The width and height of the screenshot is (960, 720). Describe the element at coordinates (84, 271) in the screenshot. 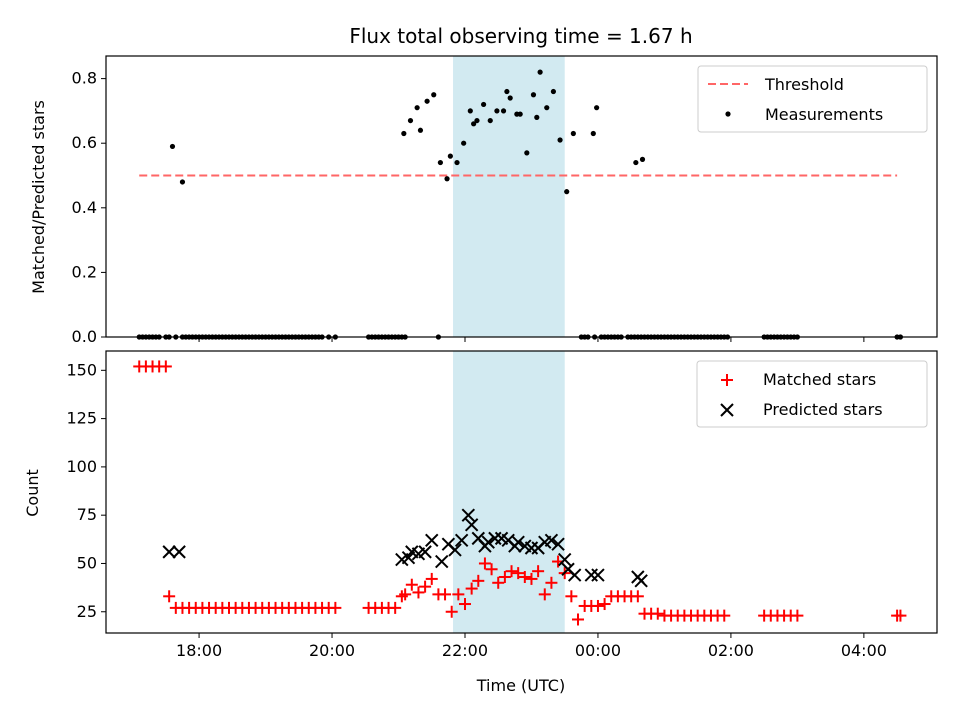

I see `y-tick-label: 0.2` at that location.